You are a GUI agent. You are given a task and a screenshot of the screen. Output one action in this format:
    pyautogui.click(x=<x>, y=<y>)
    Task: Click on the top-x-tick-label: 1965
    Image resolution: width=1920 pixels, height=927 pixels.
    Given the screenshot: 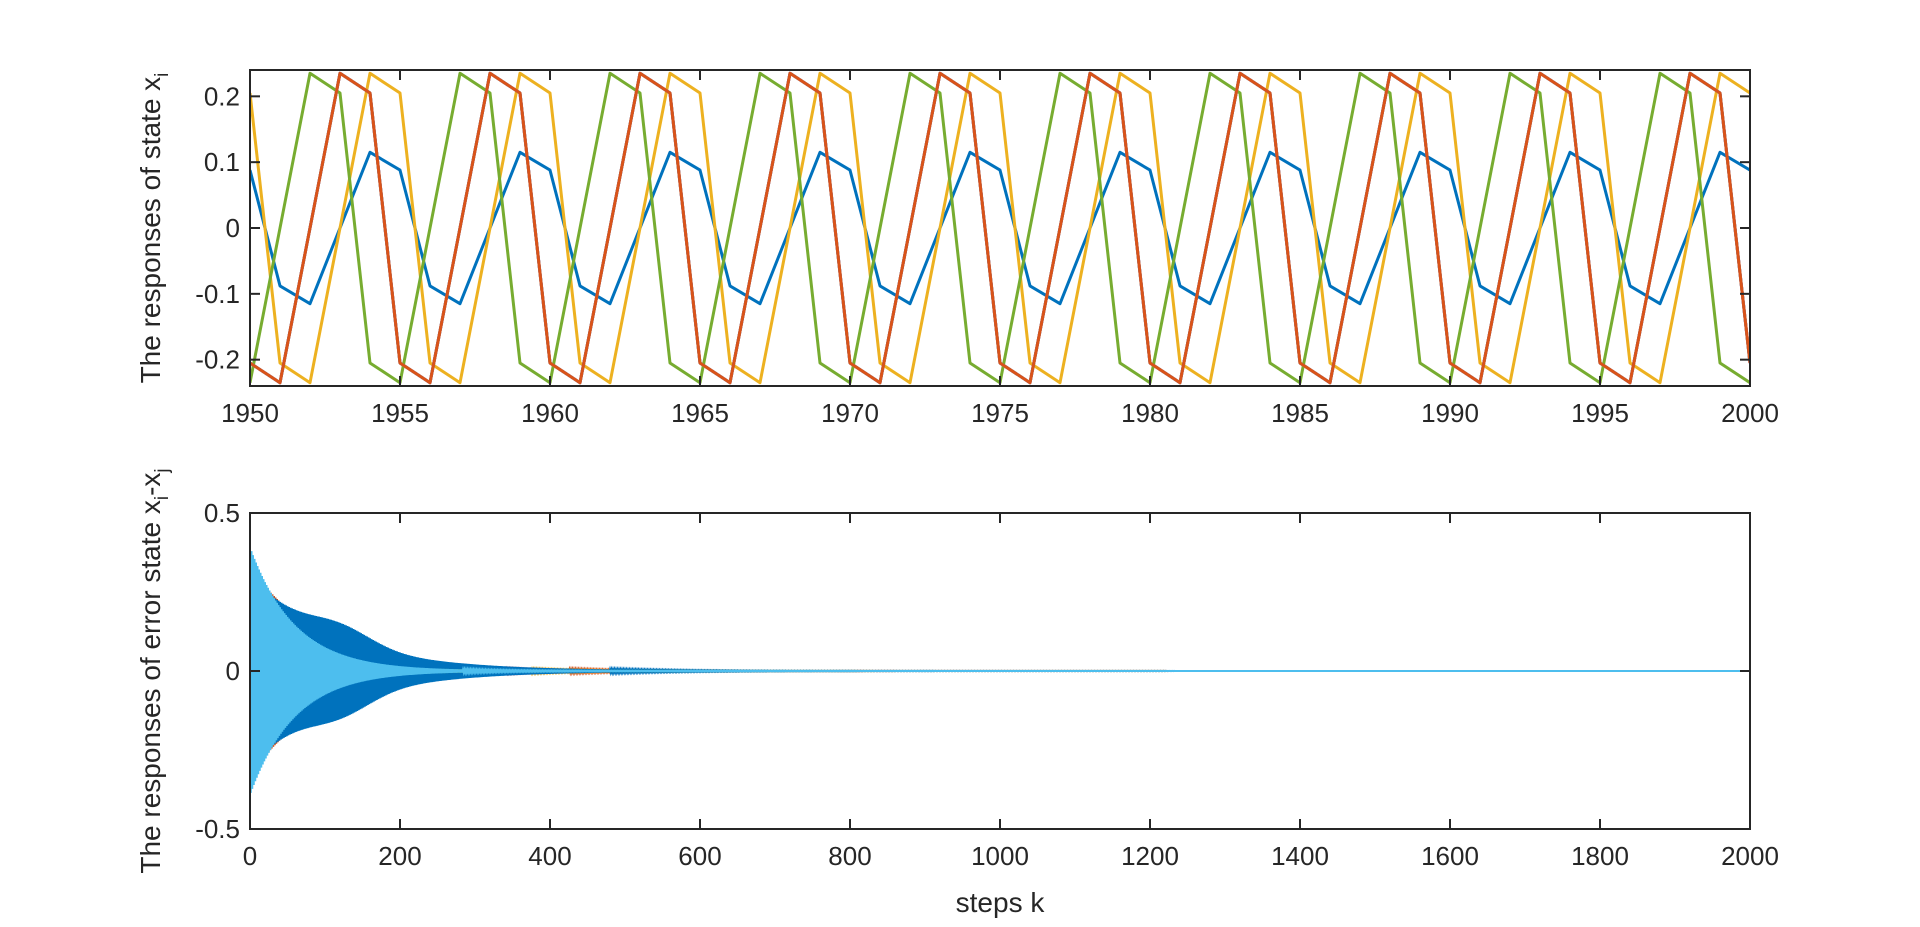 What is the action you would take?
    pyautogui.click(x=700, y=413)
    